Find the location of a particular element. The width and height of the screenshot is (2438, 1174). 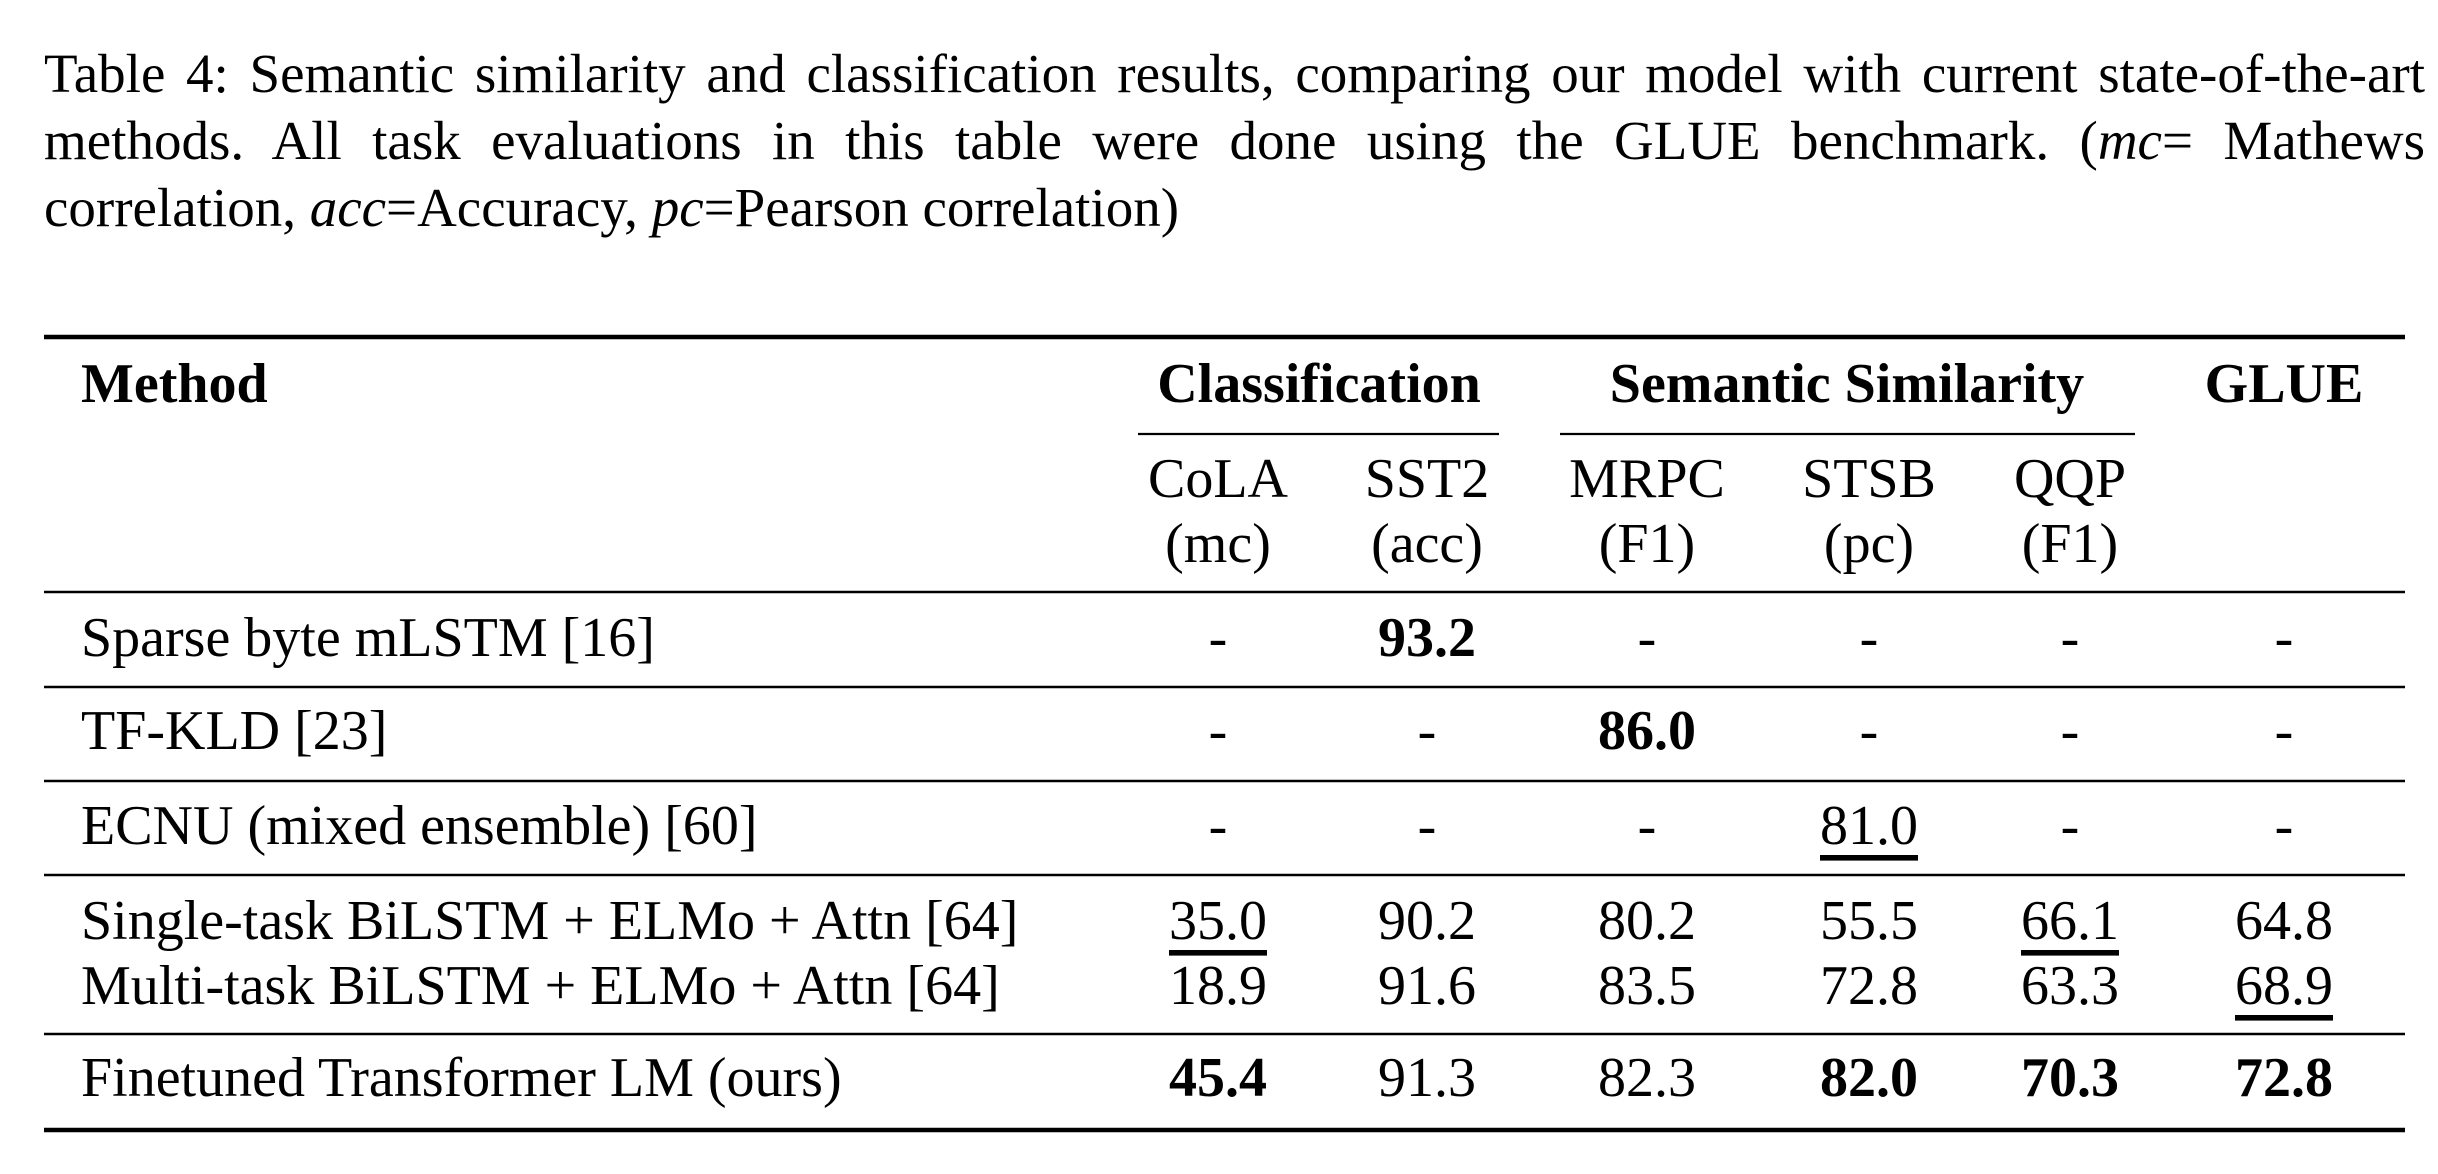

caption-text: = Mathews correlation, is located at coordinates (1234, 174).